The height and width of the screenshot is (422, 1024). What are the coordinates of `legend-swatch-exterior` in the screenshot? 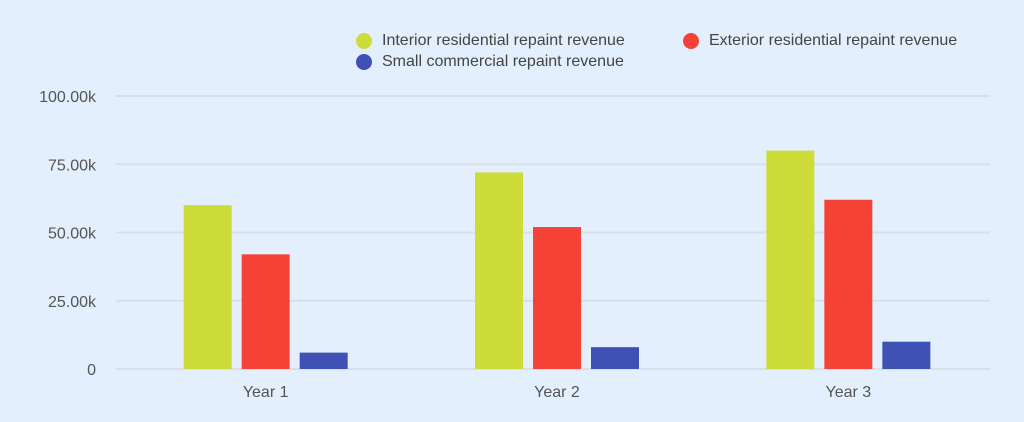 It's located at (691, 41).